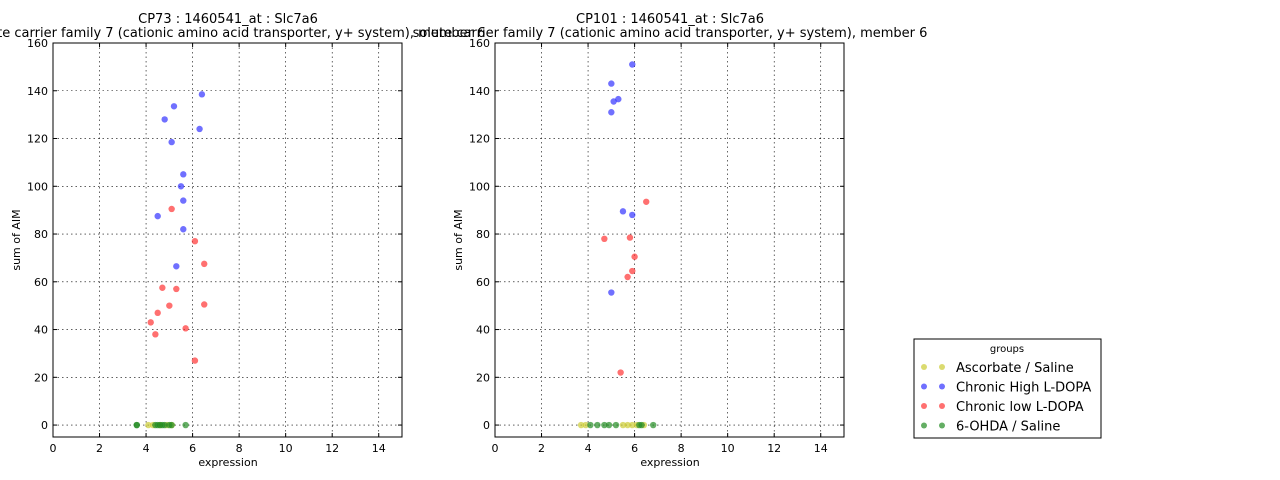 This screenshot has width=1280, height=480. I want to click on legend-box, so click(1007, 388).